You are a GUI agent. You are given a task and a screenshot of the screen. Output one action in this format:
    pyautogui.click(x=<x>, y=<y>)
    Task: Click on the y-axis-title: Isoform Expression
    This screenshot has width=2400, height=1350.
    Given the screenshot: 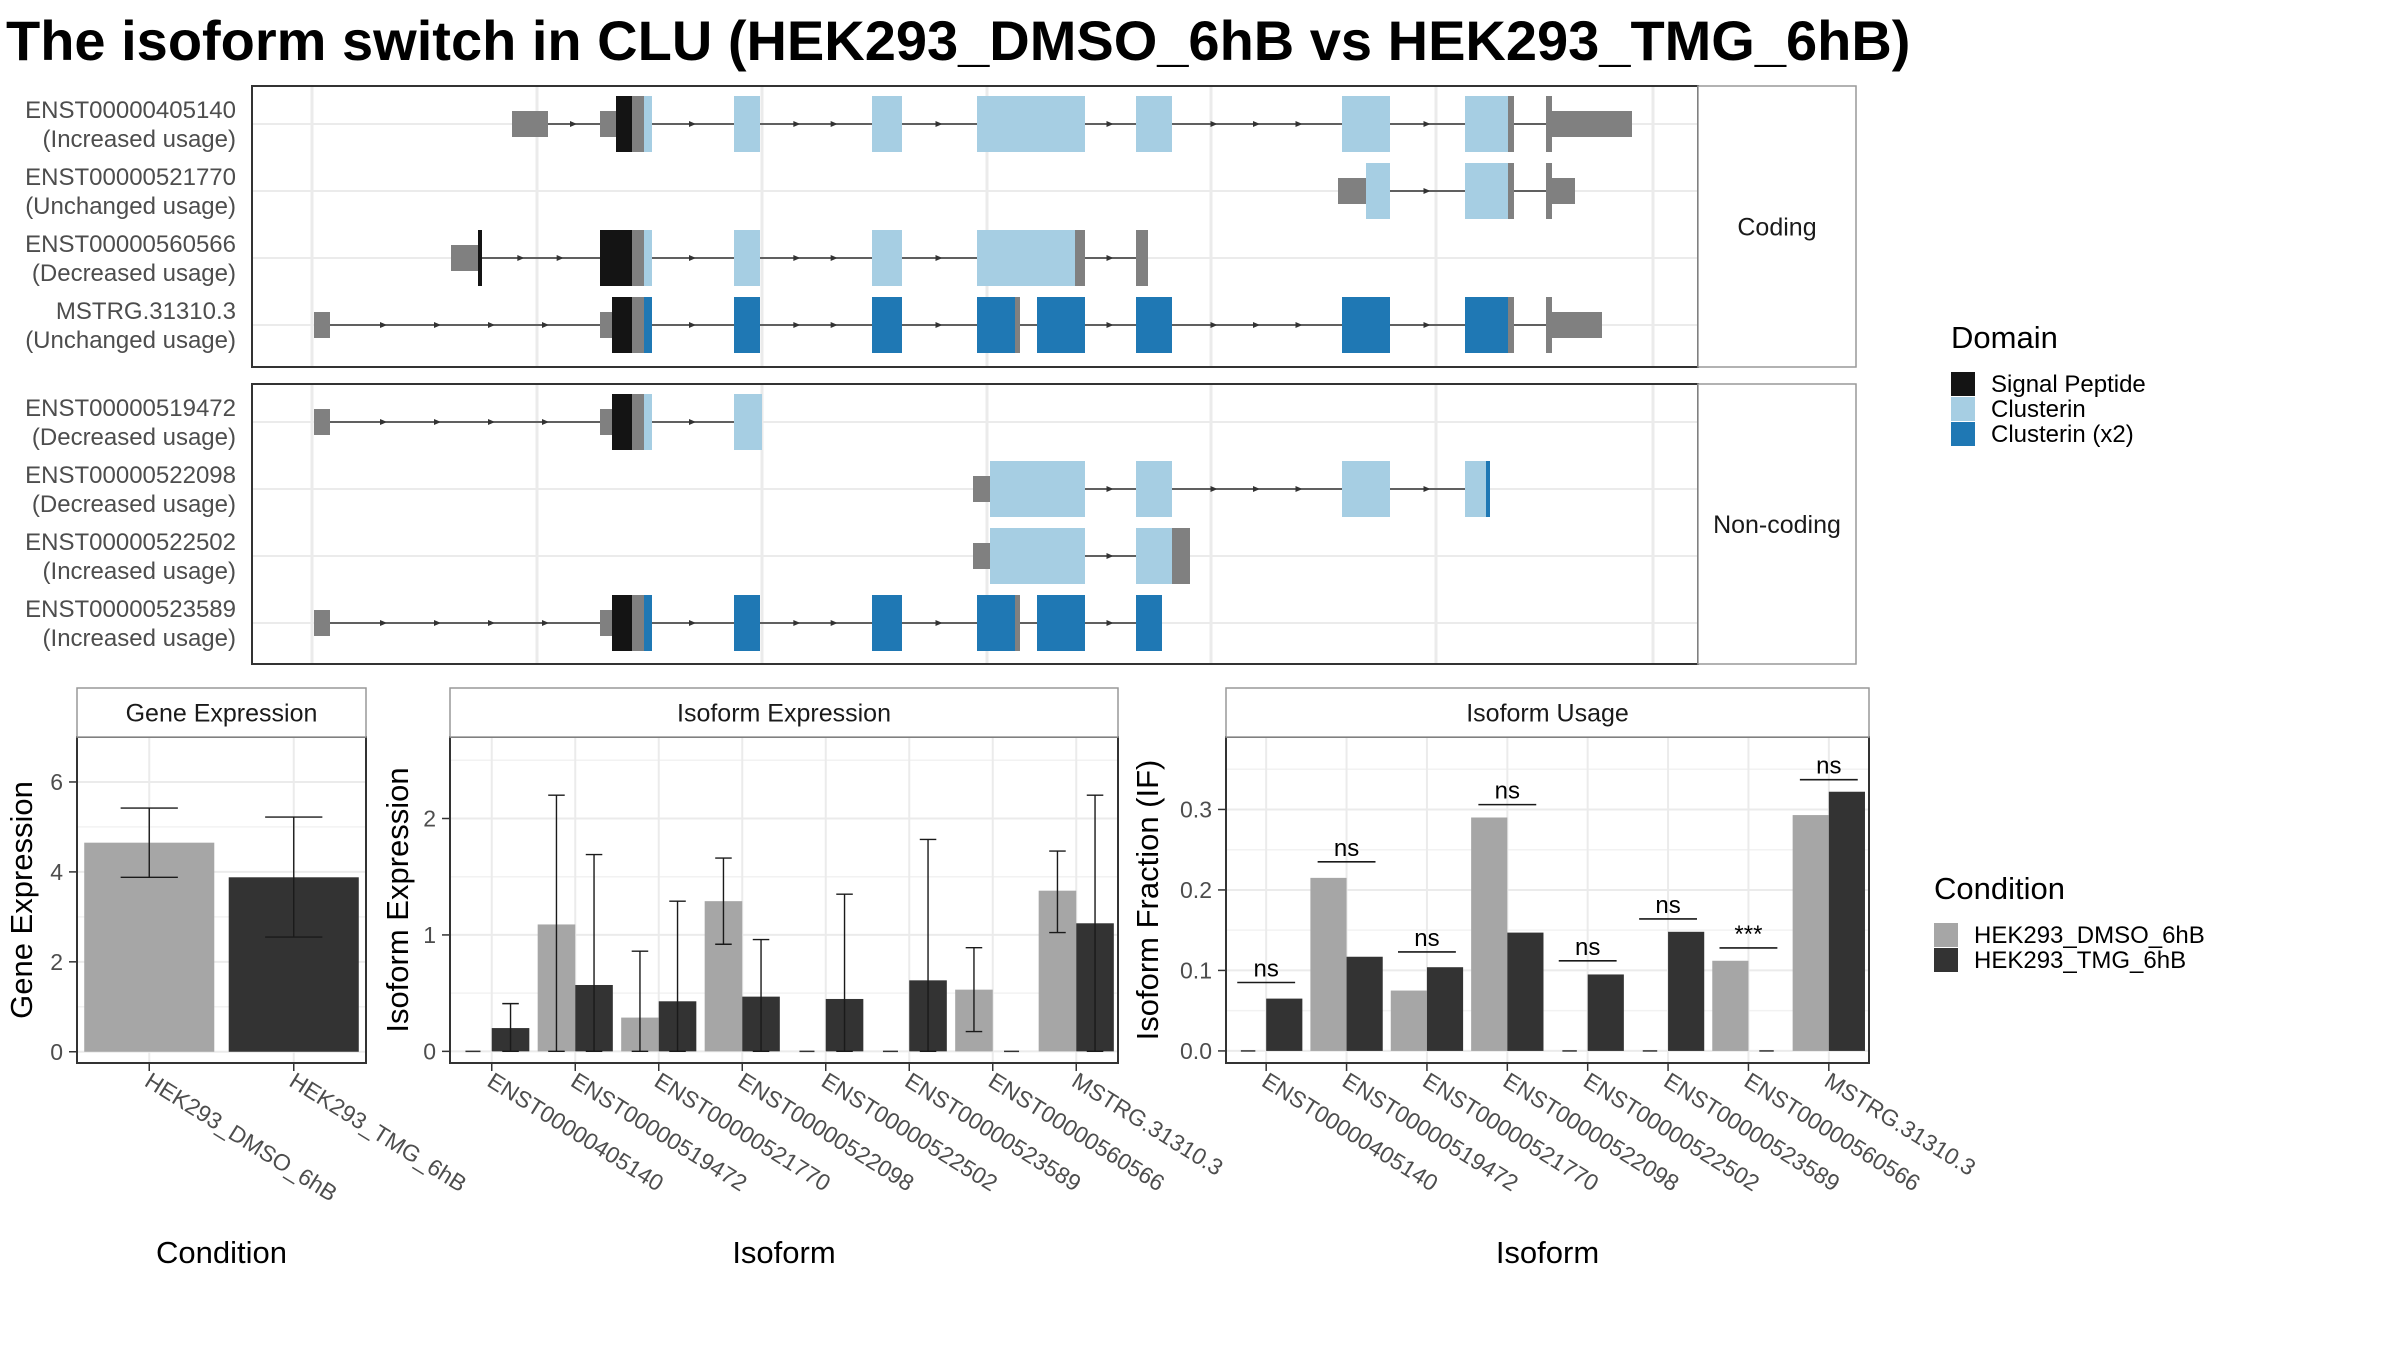 What is the action you would take?
    pyautogui.click(x=397, y=899)
    